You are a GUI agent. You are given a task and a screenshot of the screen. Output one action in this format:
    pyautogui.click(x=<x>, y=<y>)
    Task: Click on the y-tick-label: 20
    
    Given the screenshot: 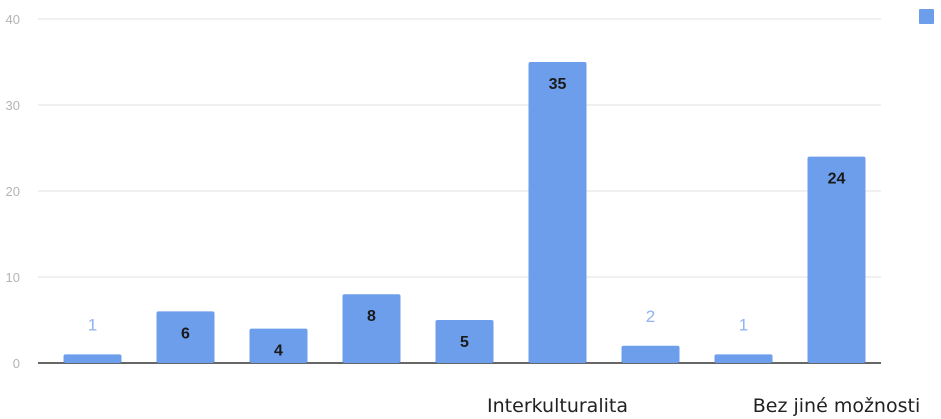 What is the action you would take?
    pyautogui.click(x=13, y=191)
    